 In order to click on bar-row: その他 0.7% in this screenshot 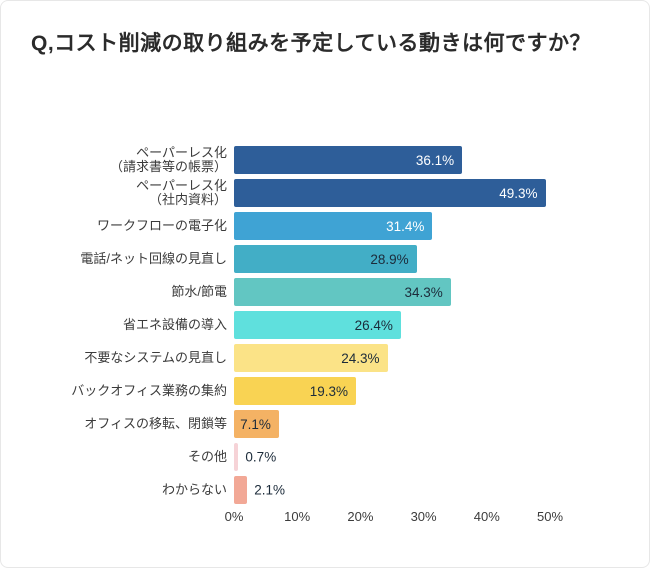, I will do `click(340, 457)`.